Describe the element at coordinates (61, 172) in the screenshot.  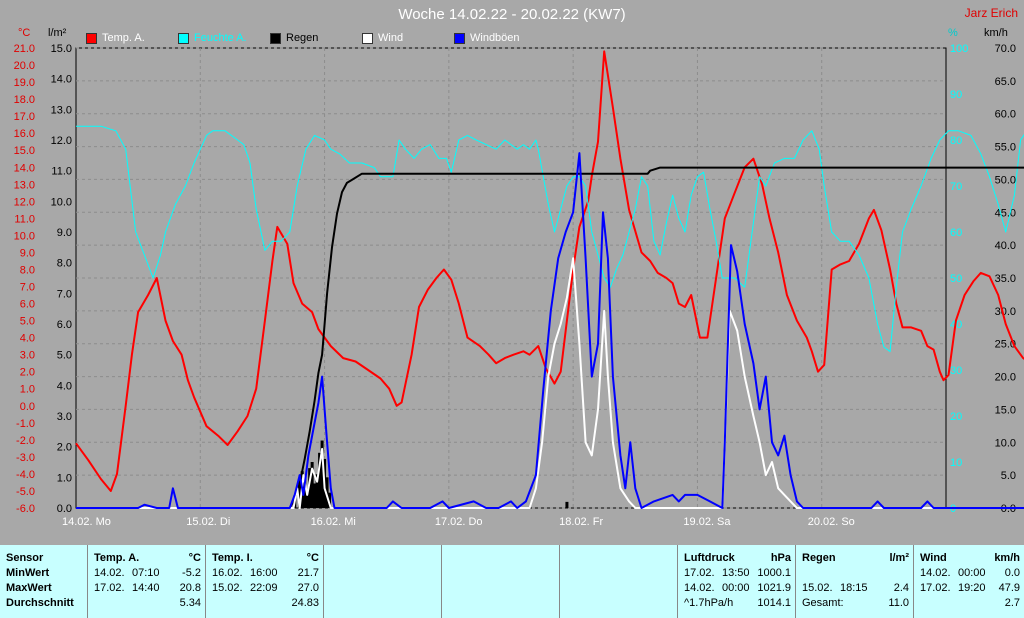
I see `rain-axis-tick-label: 11.0` at that location.